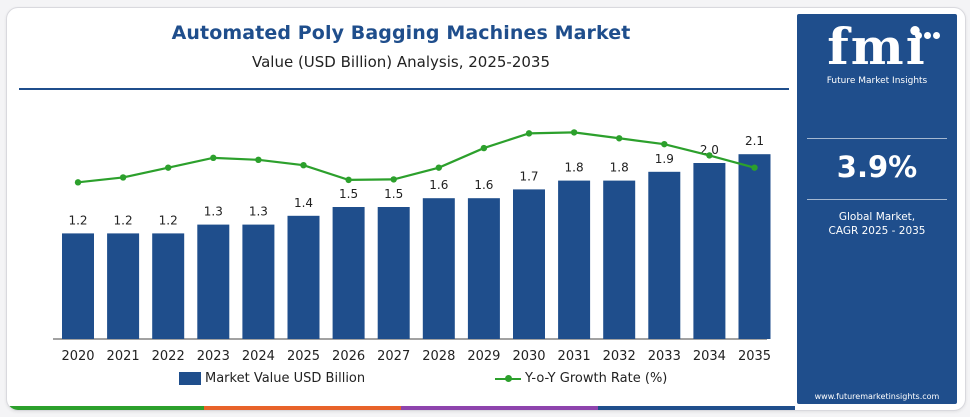 This screenshot has height=417, width=970. What do you see at coordinates (401, 33) in the screenshot?
I see `chart-title: Automated Poly Bagging Machines Market` at bounding box center [401, 33].